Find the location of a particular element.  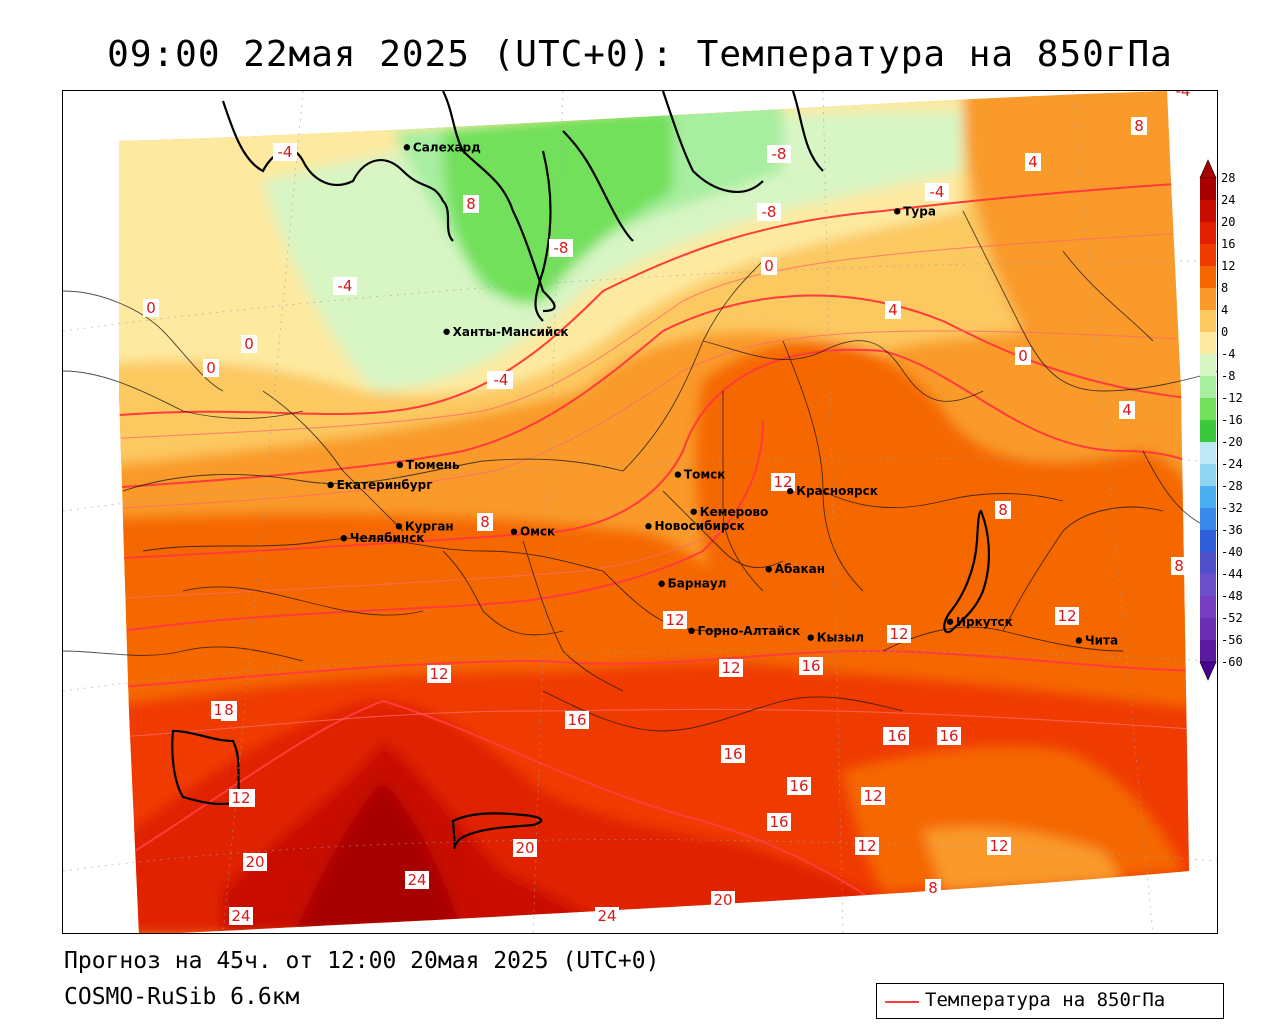

city-label: Иркутск is located at coordinates (984, 622).